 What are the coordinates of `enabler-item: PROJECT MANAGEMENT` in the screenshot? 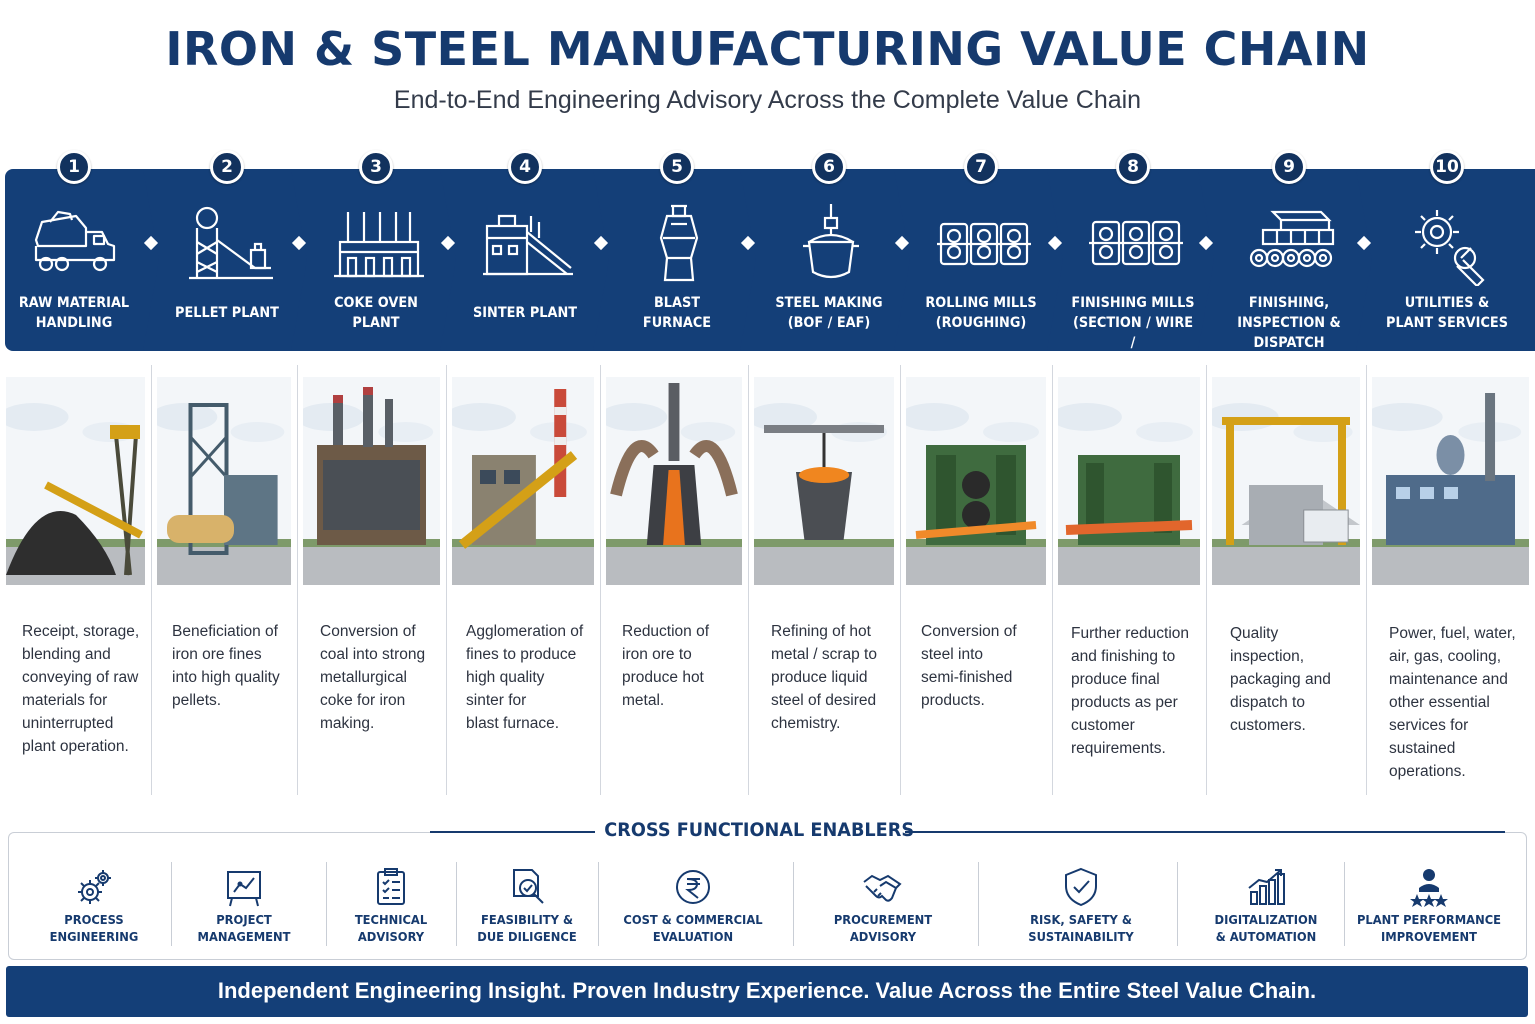 It's located at (244, 909).